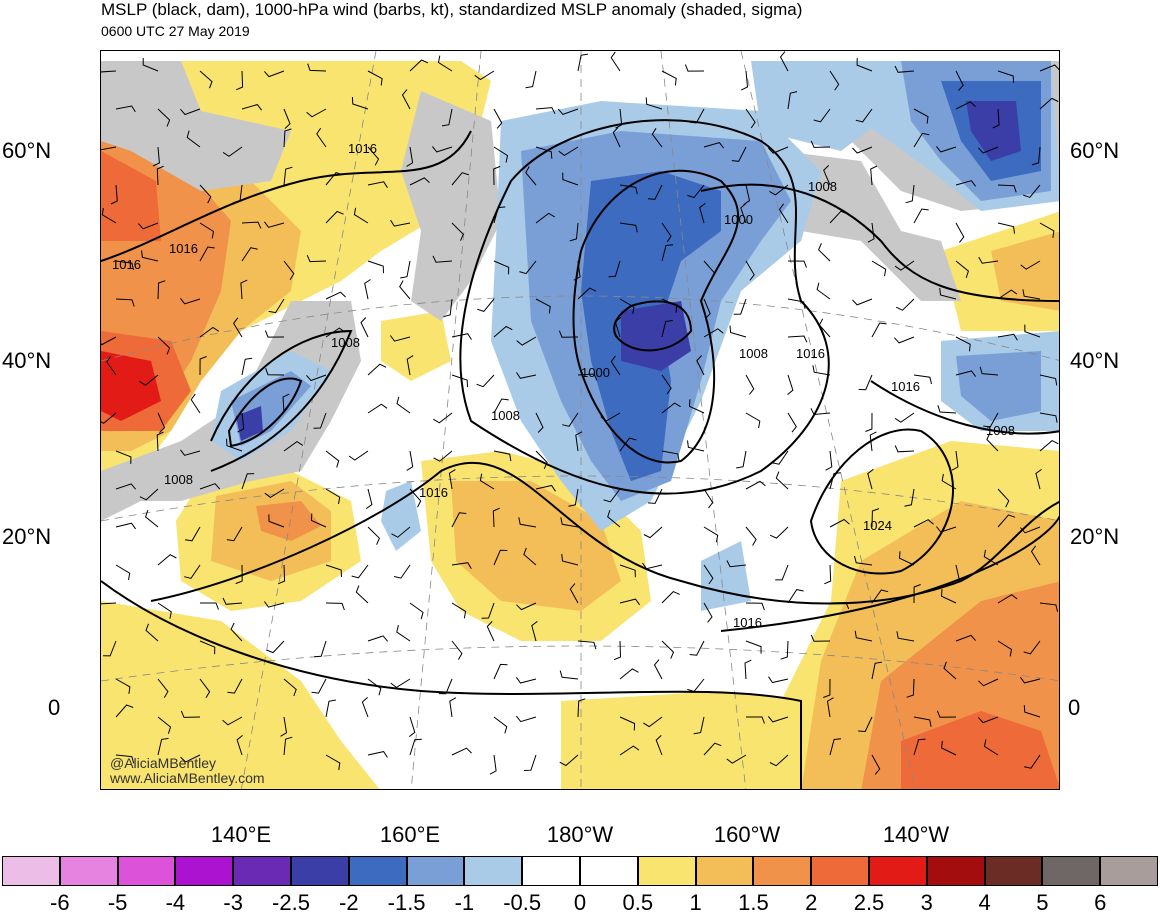 This screenshot has width=1160, height=916. Describe the element at coordinates (175, 31) in the screenshot. I see `map-valid-time: 0600 UTC 27 May 2019` at that location.